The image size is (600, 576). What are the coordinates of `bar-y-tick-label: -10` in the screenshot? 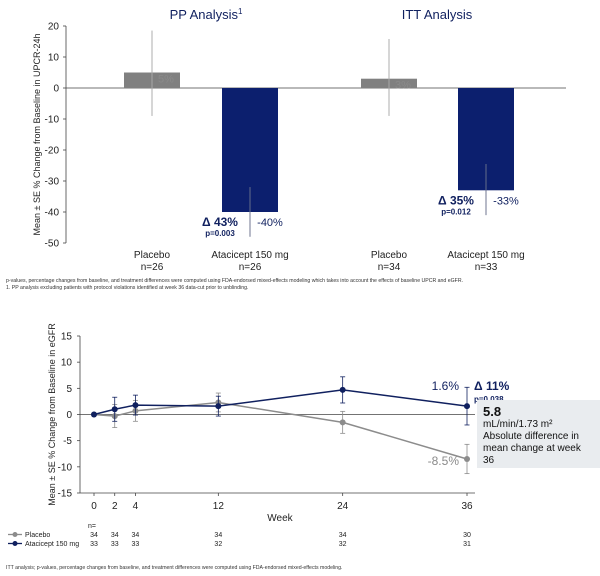 It's located at (52, 120).